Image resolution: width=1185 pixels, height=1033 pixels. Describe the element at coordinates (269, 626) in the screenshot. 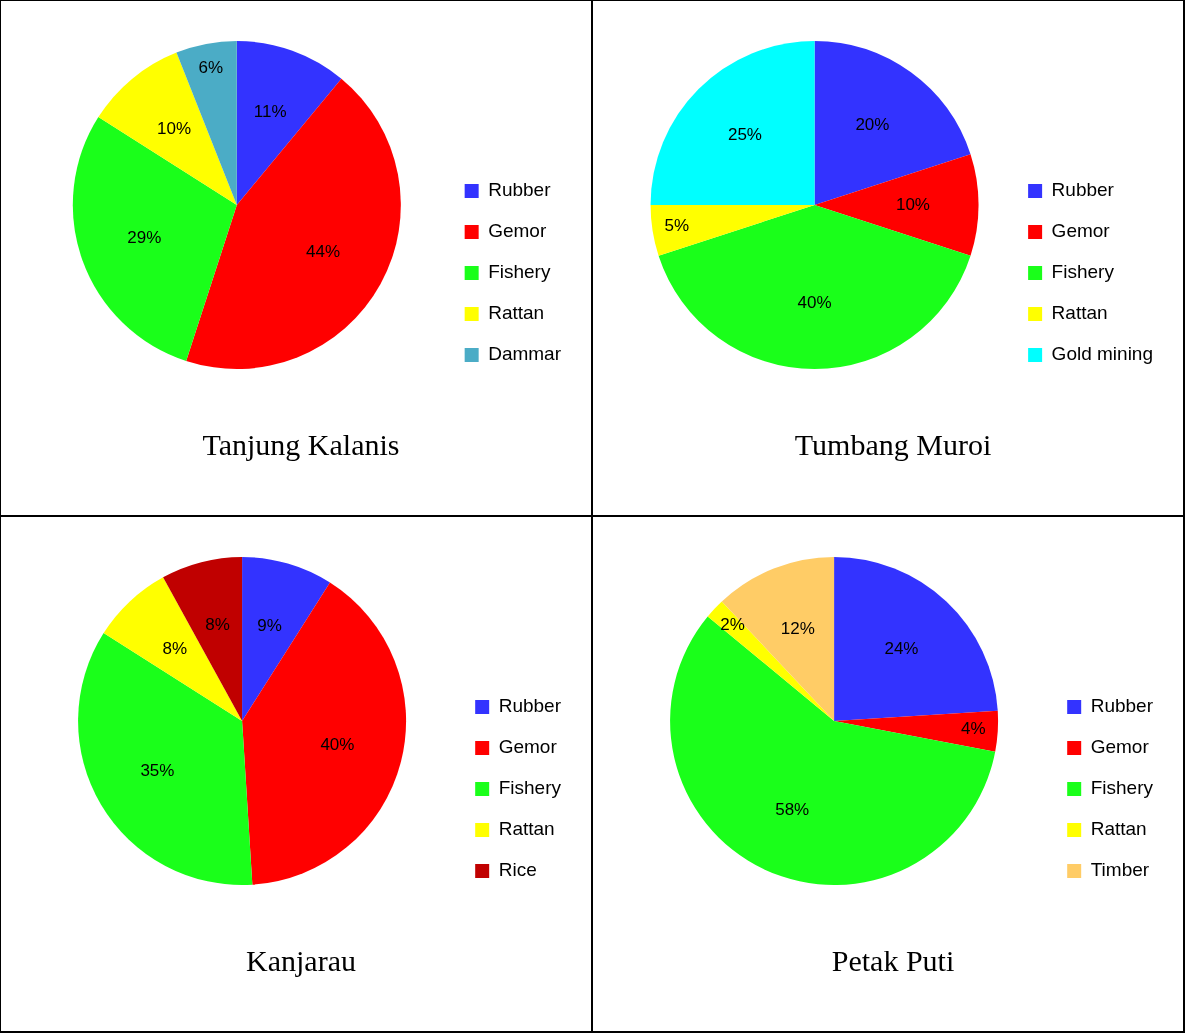

I see `data-label: 9%` at that location.